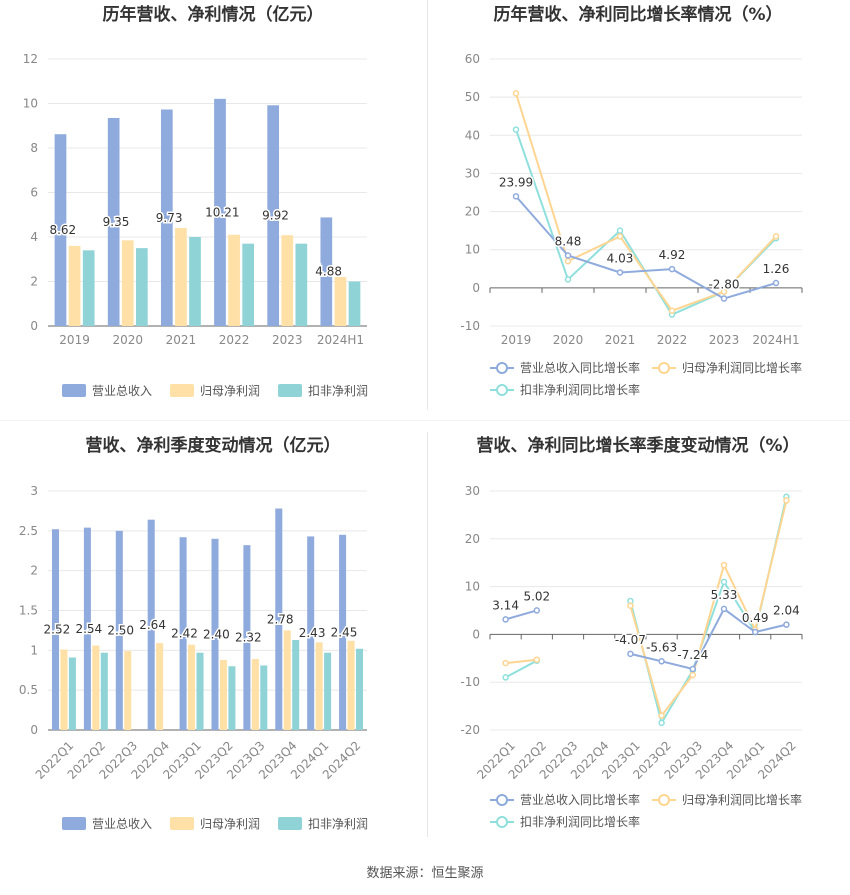 The image size is (850, 895). I want to click on y-tick-label: 10, so click(472, 587).